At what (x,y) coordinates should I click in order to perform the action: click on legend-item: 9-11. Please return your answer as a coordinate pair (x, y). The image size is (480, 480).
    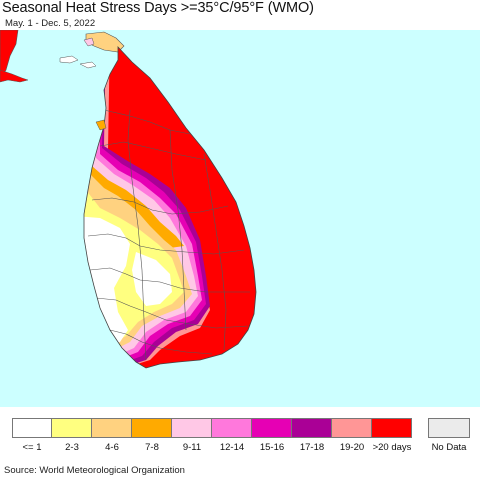
    Looking at the image, I should click on (192, 435).